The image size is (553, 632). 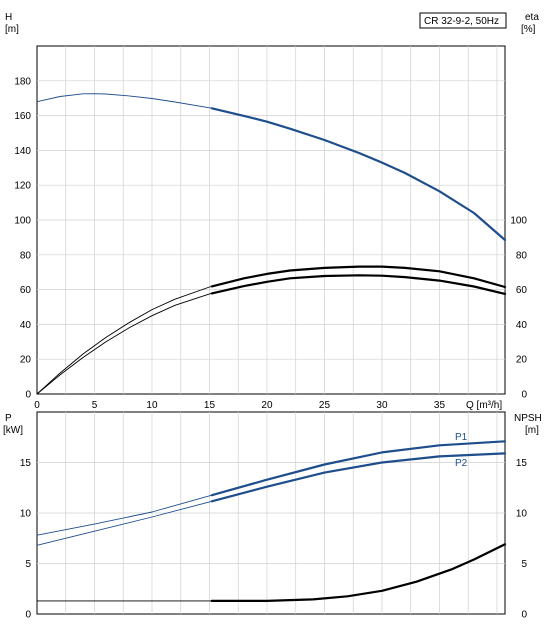 I want to click on x-tick-label: 30, so click(x=382, y=405).